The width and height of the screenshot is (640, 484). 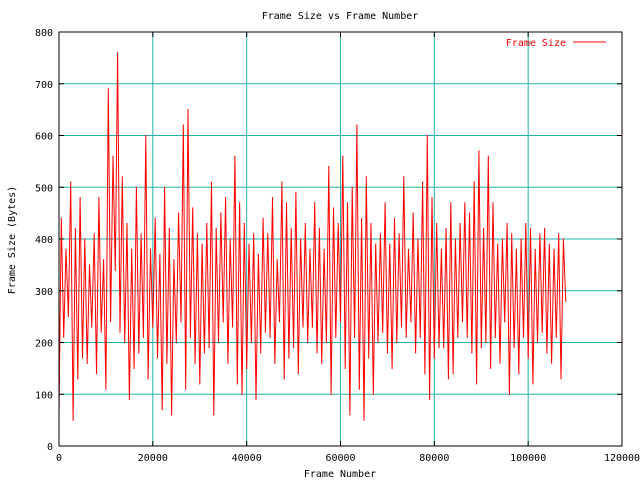 I want to click on x-tick-label: 60000, so click(x=340, y=458).